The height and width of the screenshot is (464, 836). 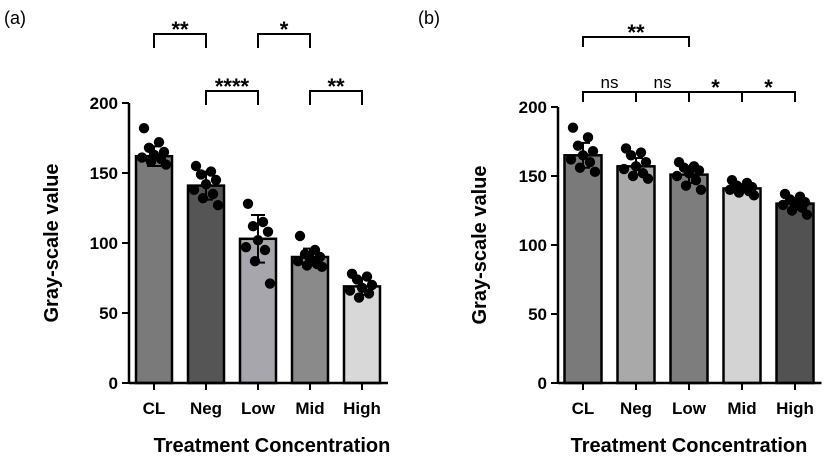 What do you see at coordinates (104, 173) in the screenshot?
I see `y-tick-label: 150` at bounding box center [104, 173].